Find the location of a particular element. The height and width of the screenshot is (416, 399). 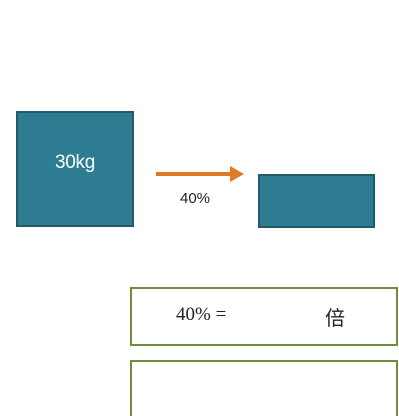

result-quantity-box is located at coordinates (316, 201).